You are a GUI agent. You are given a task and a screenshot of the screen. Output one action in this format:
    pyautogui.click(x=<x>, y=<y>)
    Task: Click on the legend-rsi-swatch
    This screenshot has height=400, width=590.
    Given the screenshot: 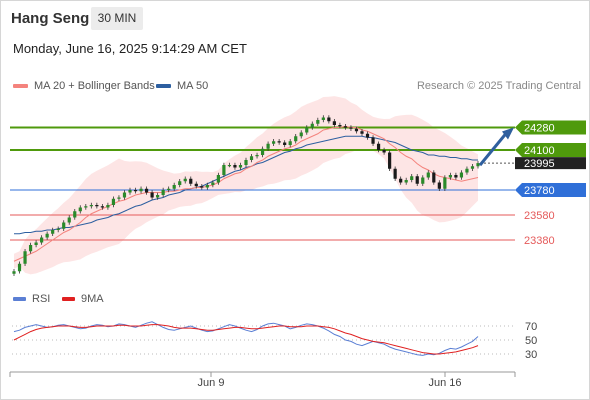 What is the action you would take?
    pyautogui.click(x=19, y=299)
    